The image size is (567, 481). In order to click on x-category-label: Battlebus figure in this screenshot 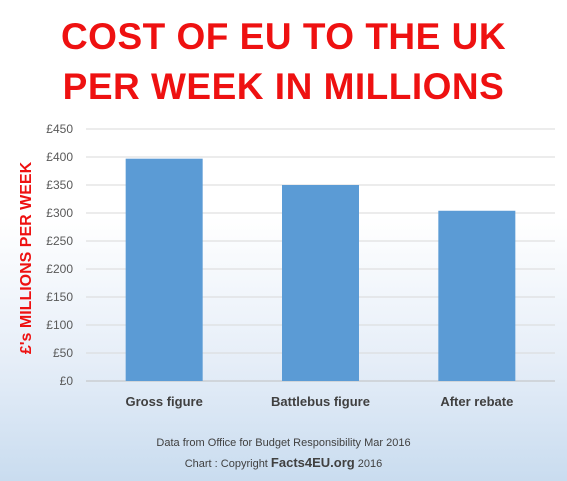, I will do `click(320, 401)`.